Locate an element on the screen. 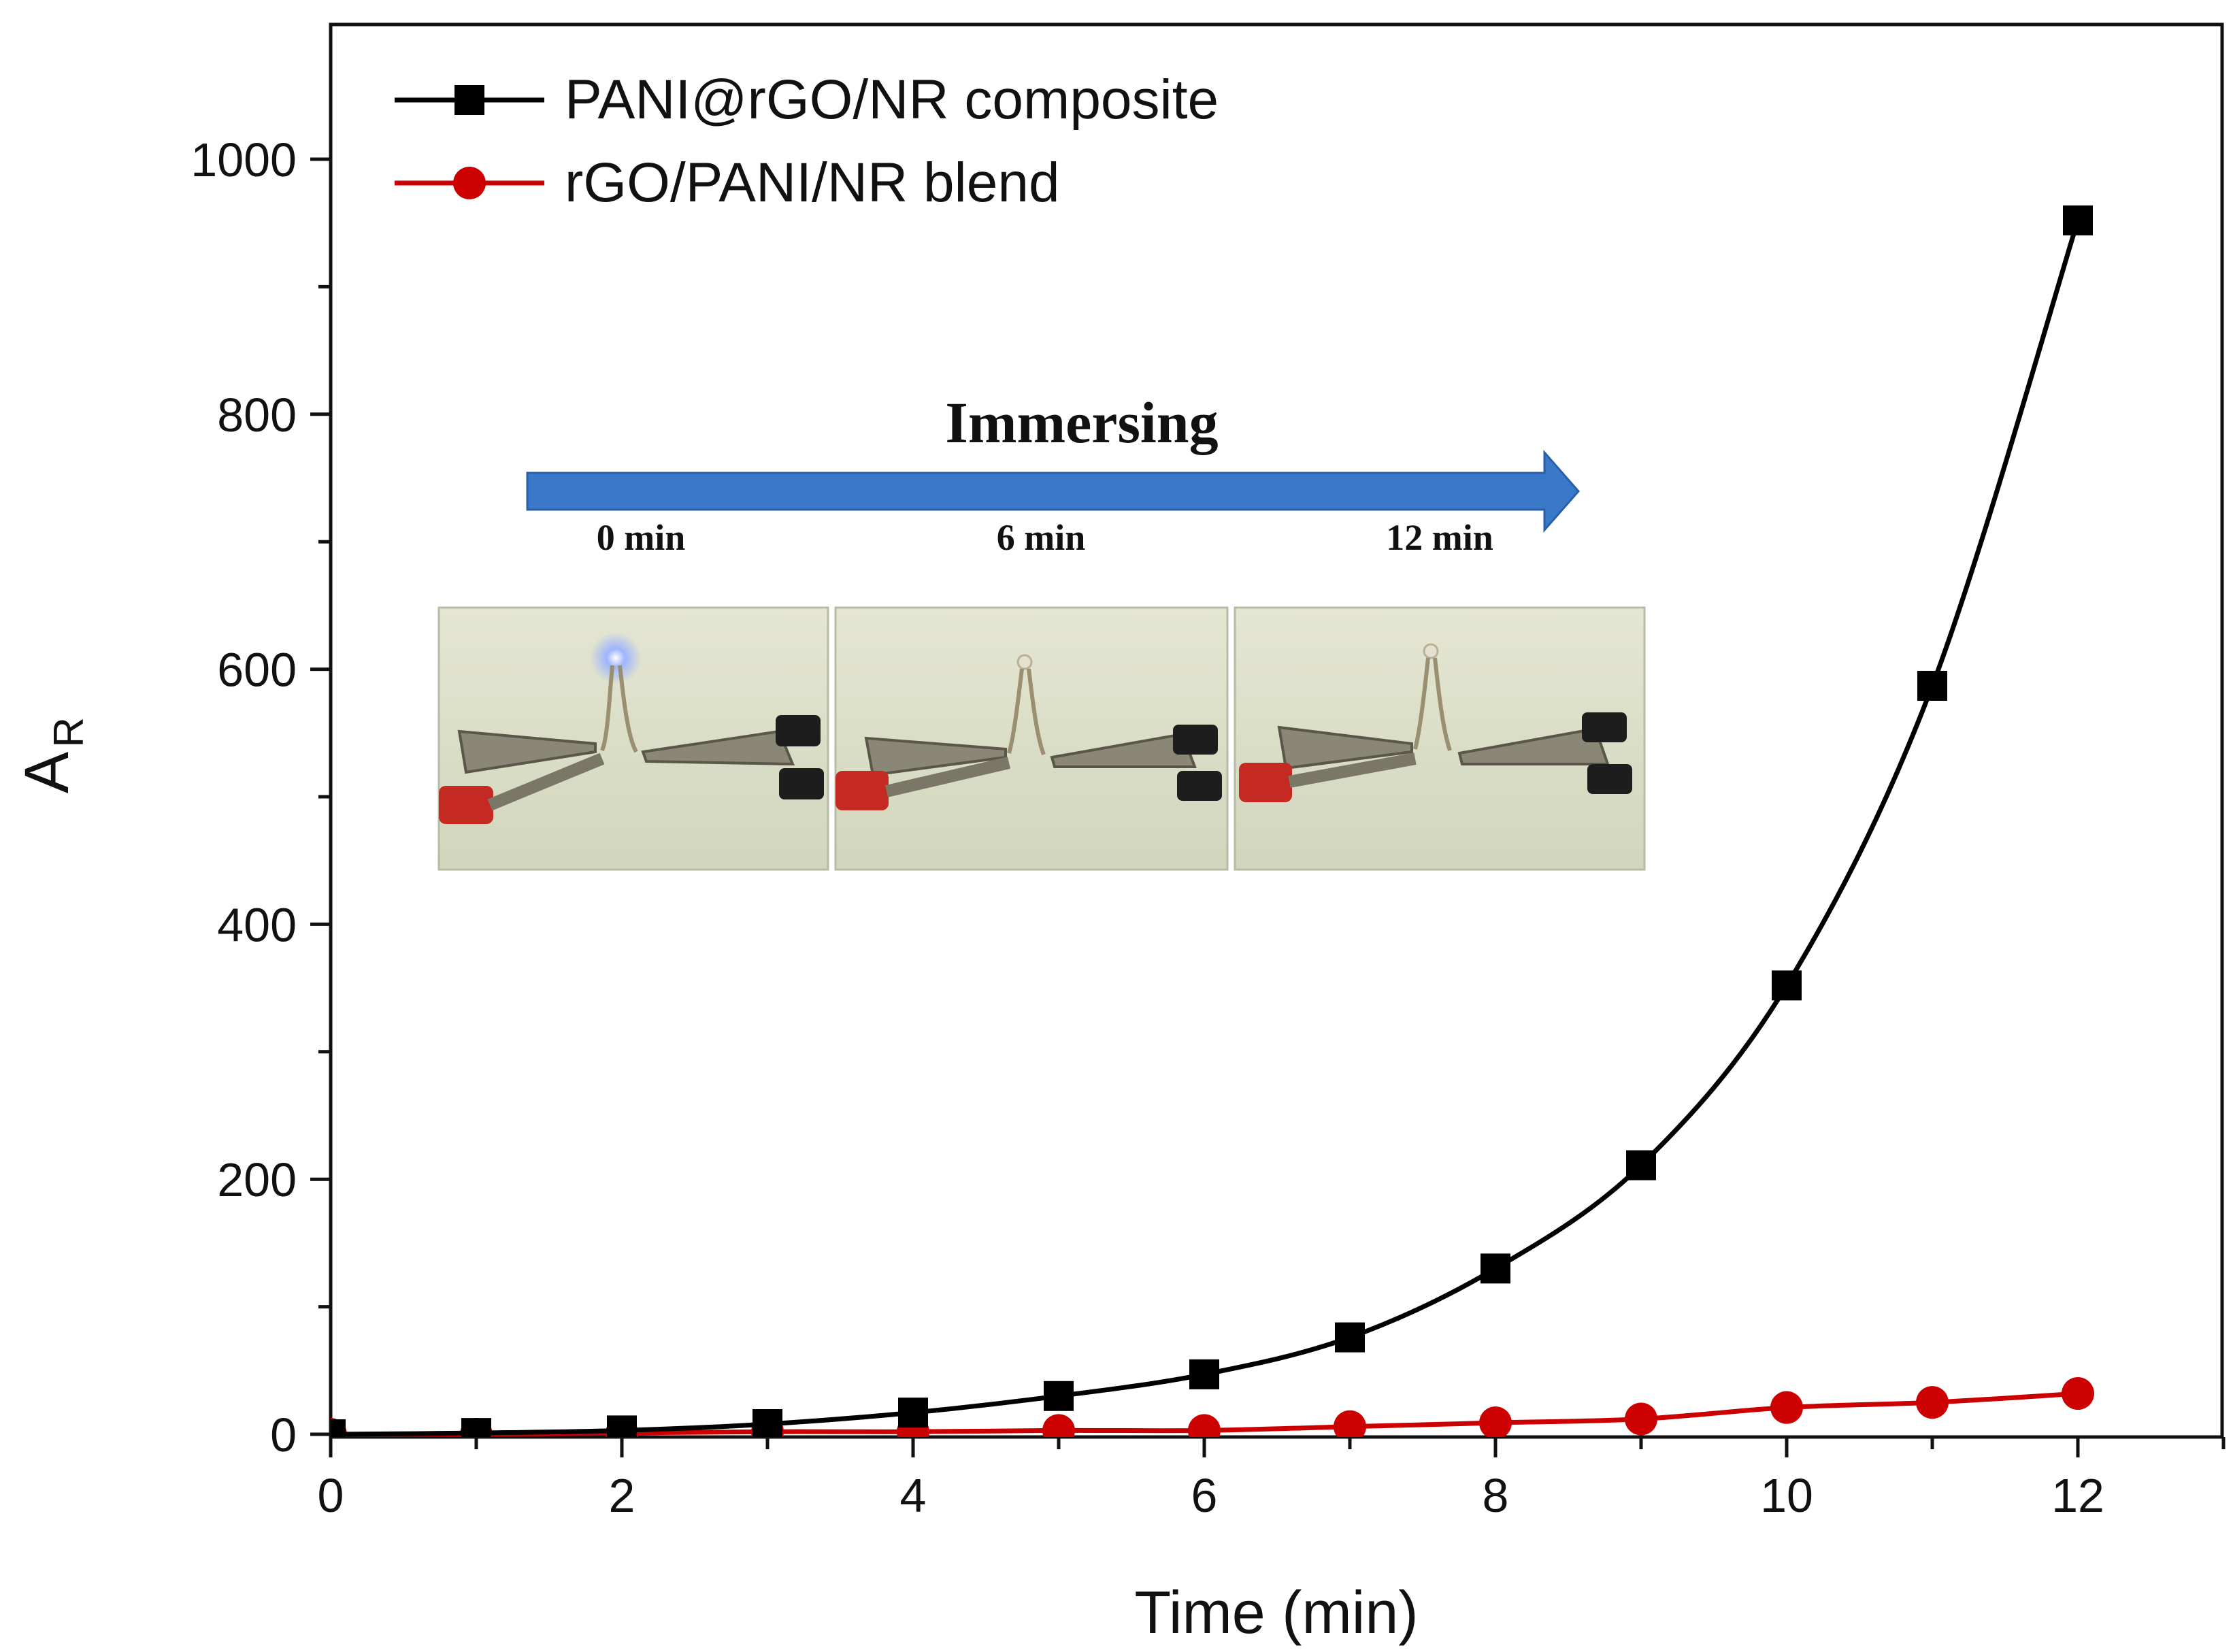  x-tick-label: 6 is located at coordinates (1204, 1495).